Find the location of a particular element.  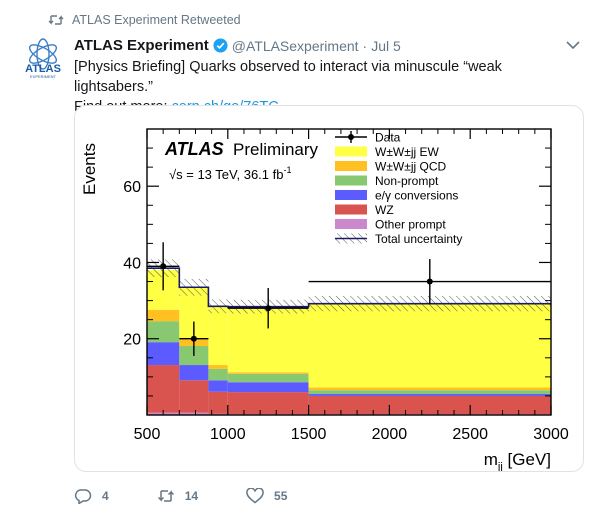

reply-button: 4 is located at coordinates (91, 496).